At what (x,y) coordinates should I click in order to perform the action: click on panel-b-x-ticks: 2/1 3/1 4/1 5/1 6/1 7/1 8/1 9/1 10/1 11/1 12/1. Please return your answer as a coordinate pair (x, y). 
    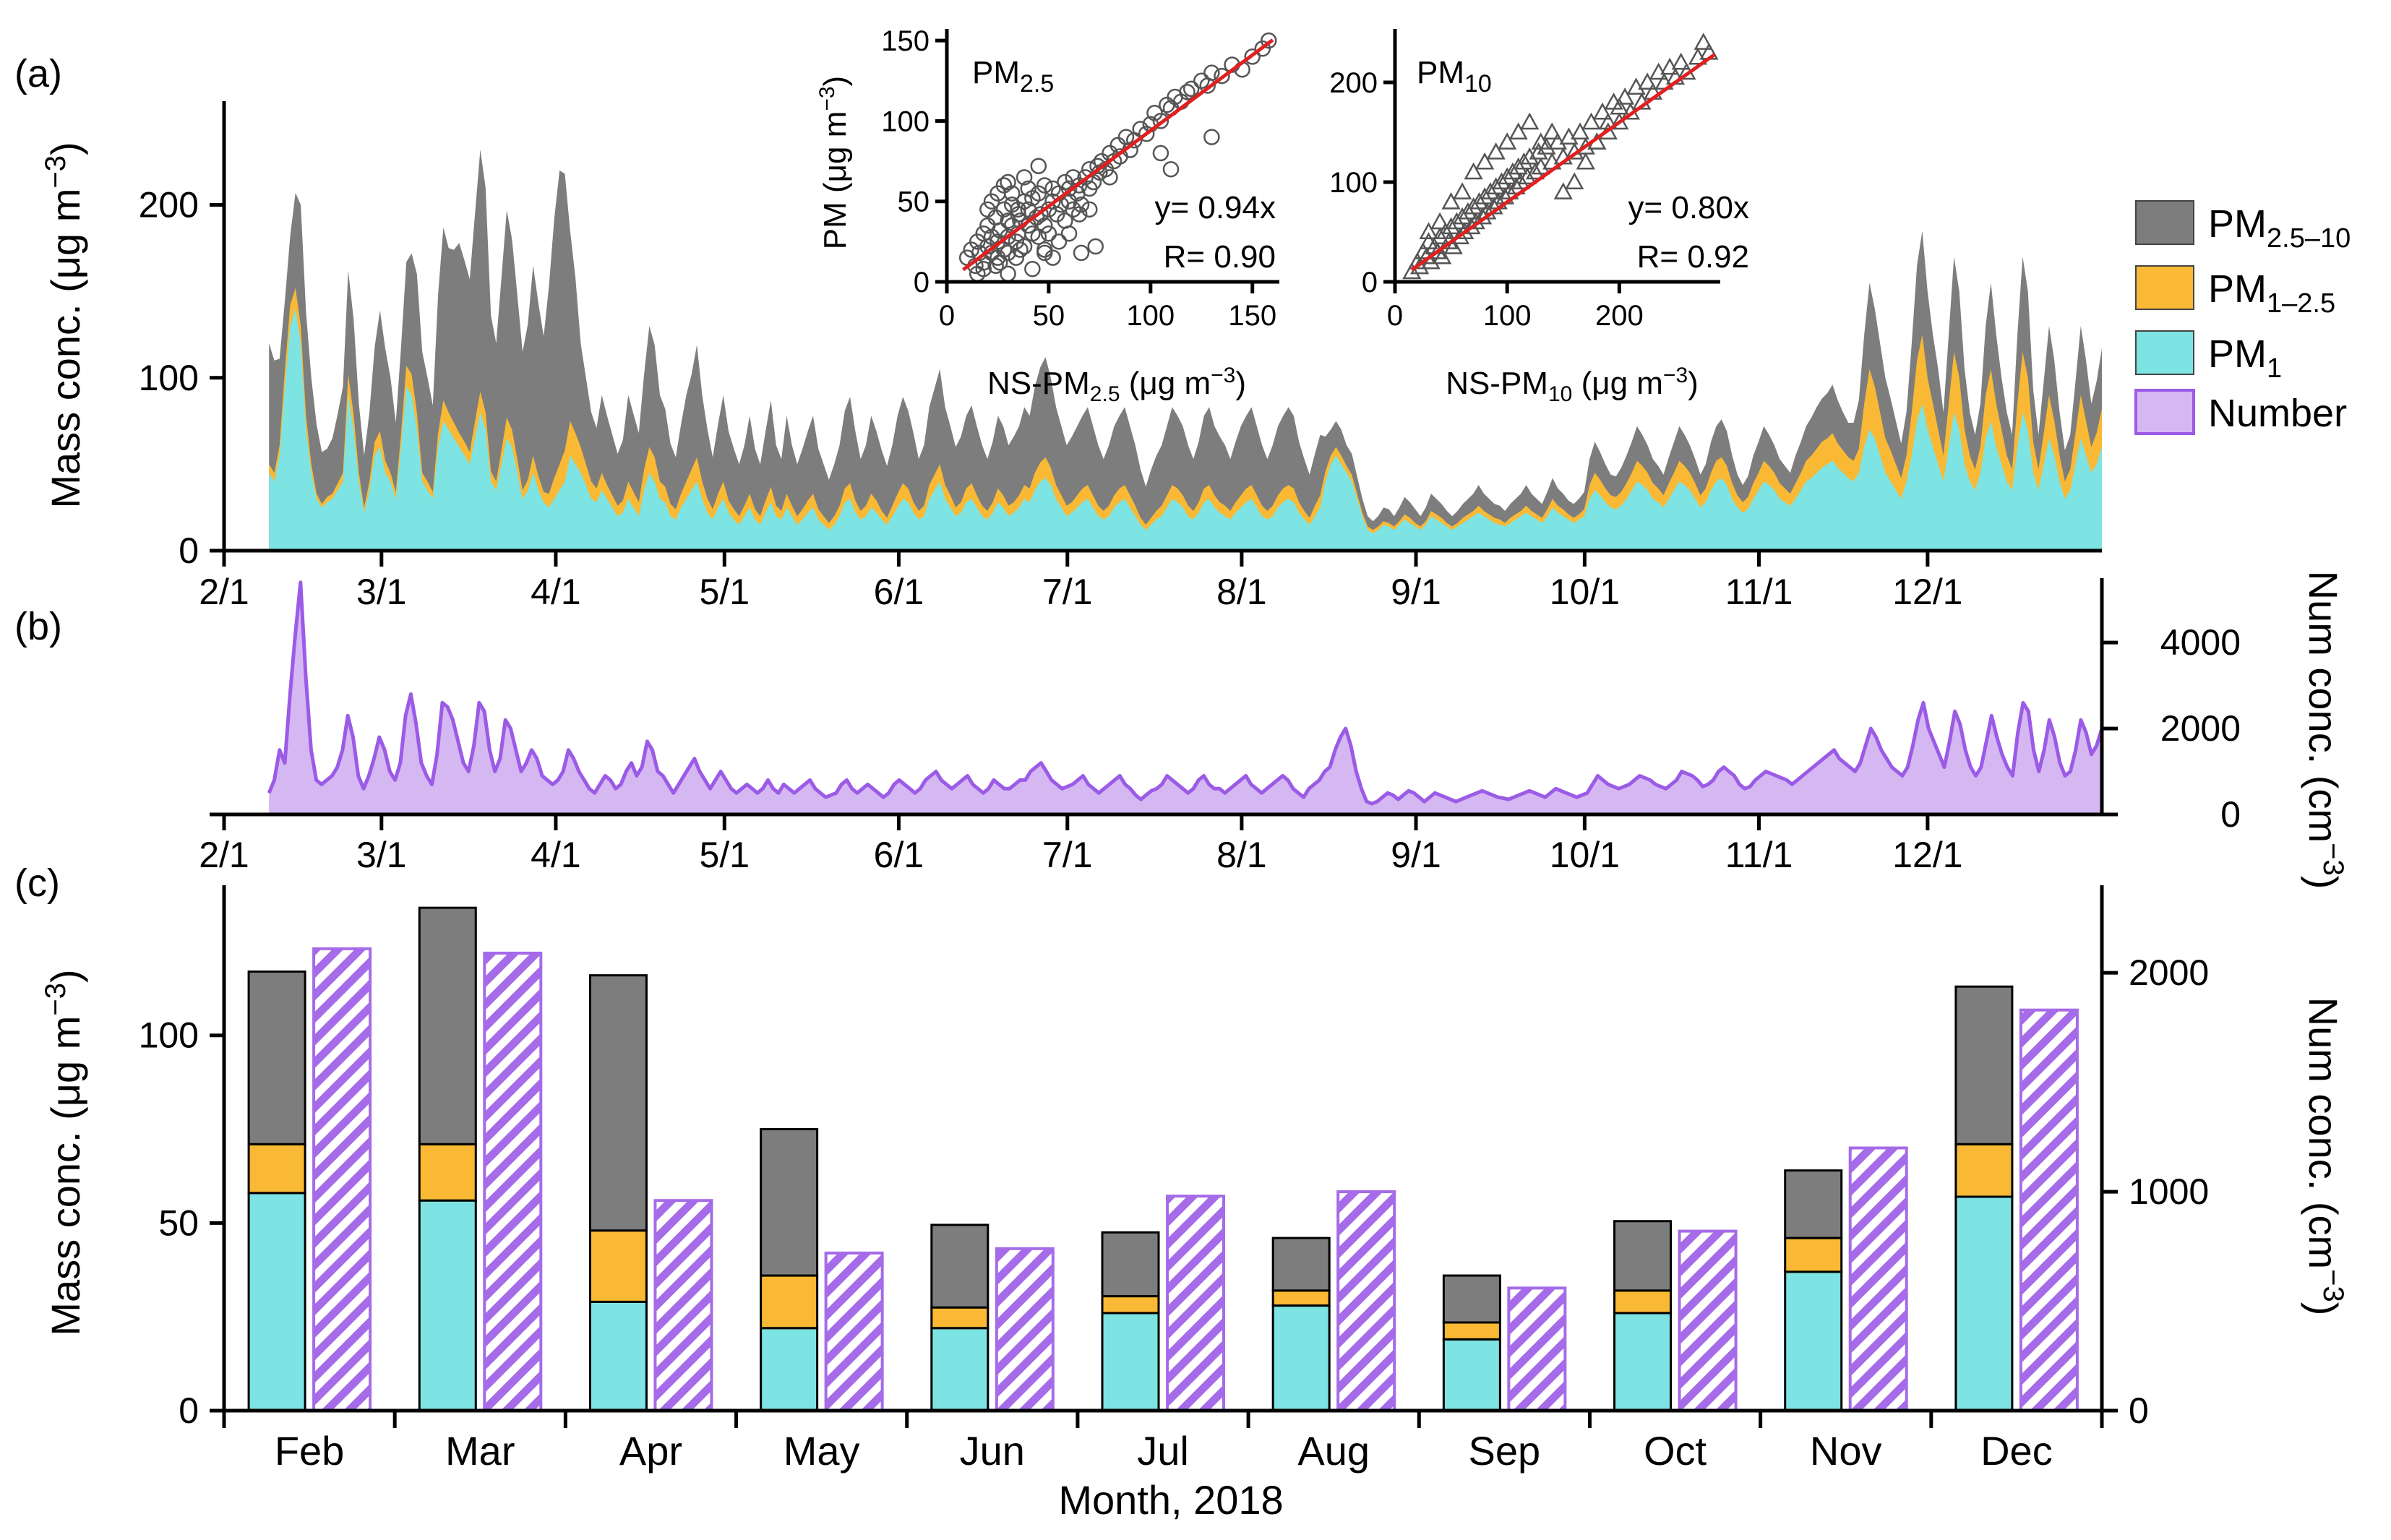
    Looking at the image, I should click on (1081, 844).